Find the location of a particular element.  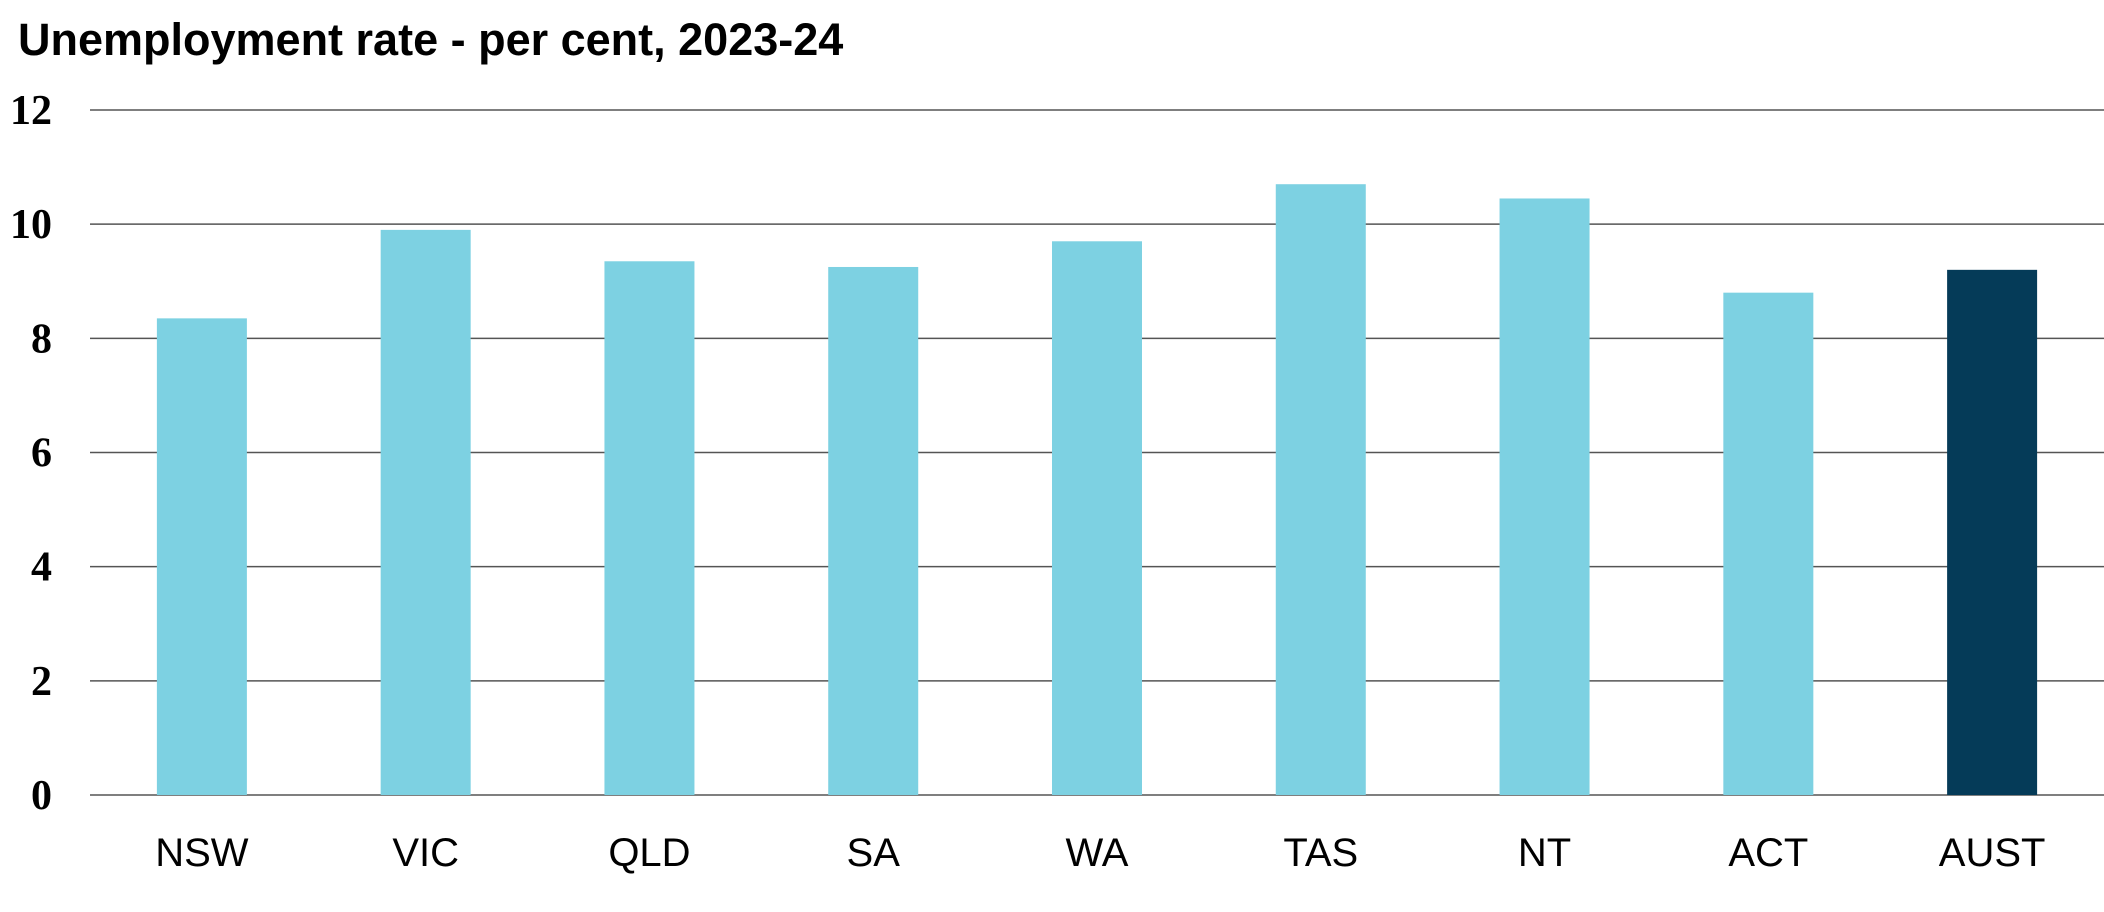

x-tick-label: WA is located at coordinates (1097, 853).